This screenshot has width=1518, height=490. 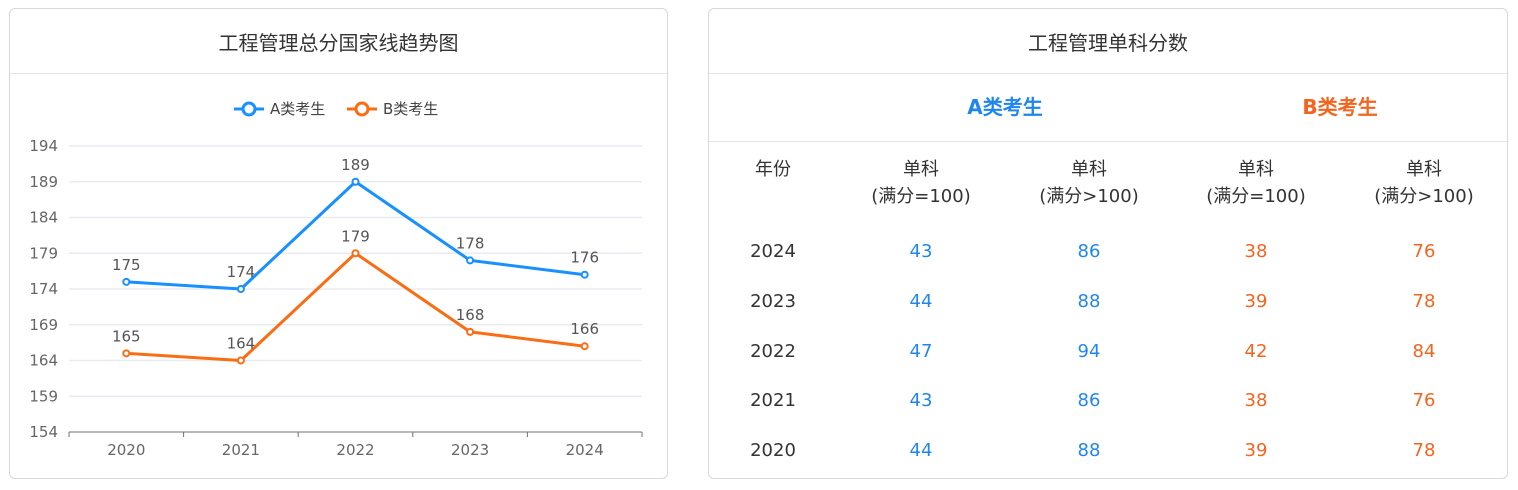 What do you see at coordinates (43, 432) in the screenshot?
I see `y-tick-label: 154` at bounding box center [43, 432].